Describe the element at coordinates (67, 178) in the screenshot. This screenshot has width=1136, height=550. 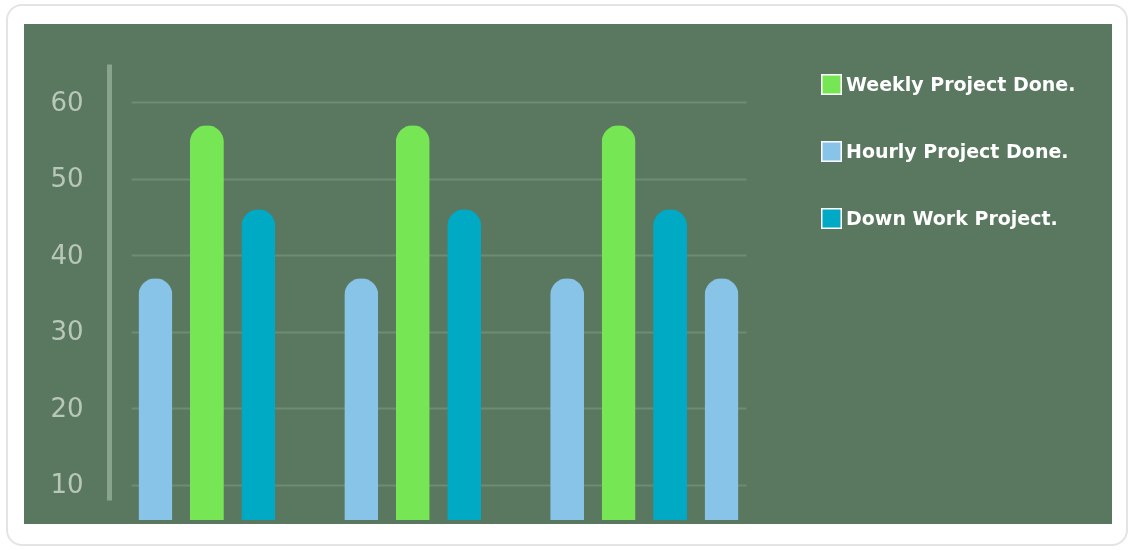
I see `y-tick-label: 50` at that location.